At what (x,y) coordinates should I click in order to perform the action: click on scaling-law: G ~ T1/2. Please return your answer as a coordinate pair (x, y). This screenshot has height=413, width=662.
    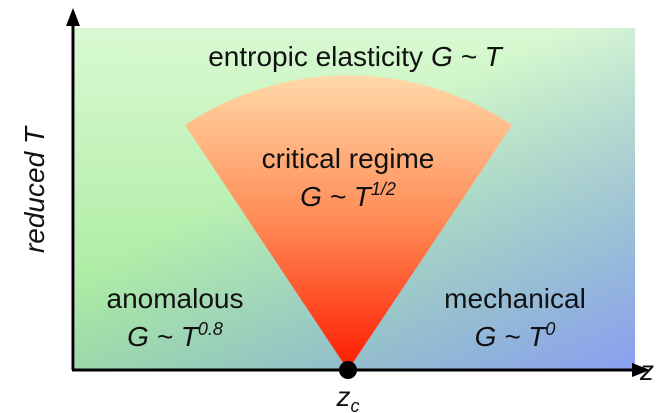
    Looking at the image, I should click on (348, 195).